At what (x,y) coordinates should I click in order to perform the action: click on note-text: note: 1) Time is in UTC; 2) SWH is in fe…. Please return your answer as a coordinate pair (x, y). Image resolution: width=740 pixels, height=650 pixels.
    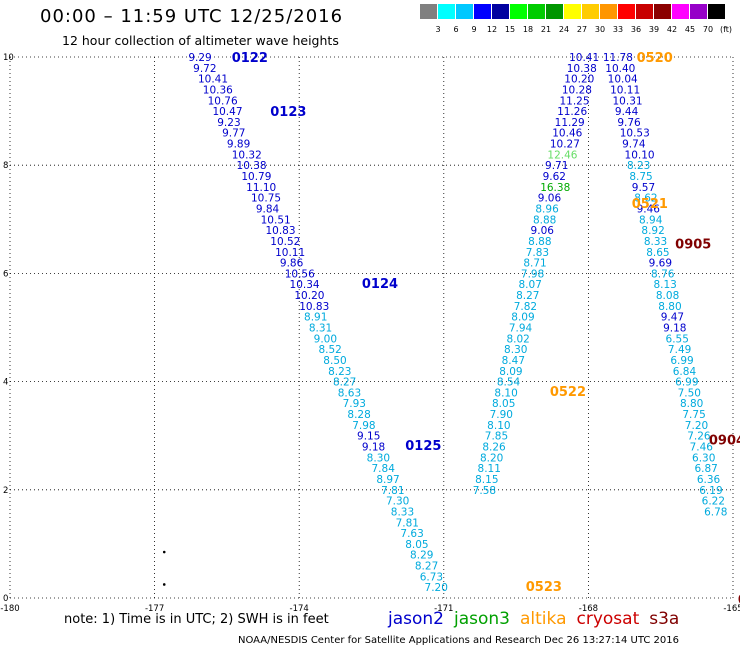
    Looking at the image, I should click on (196, 619).